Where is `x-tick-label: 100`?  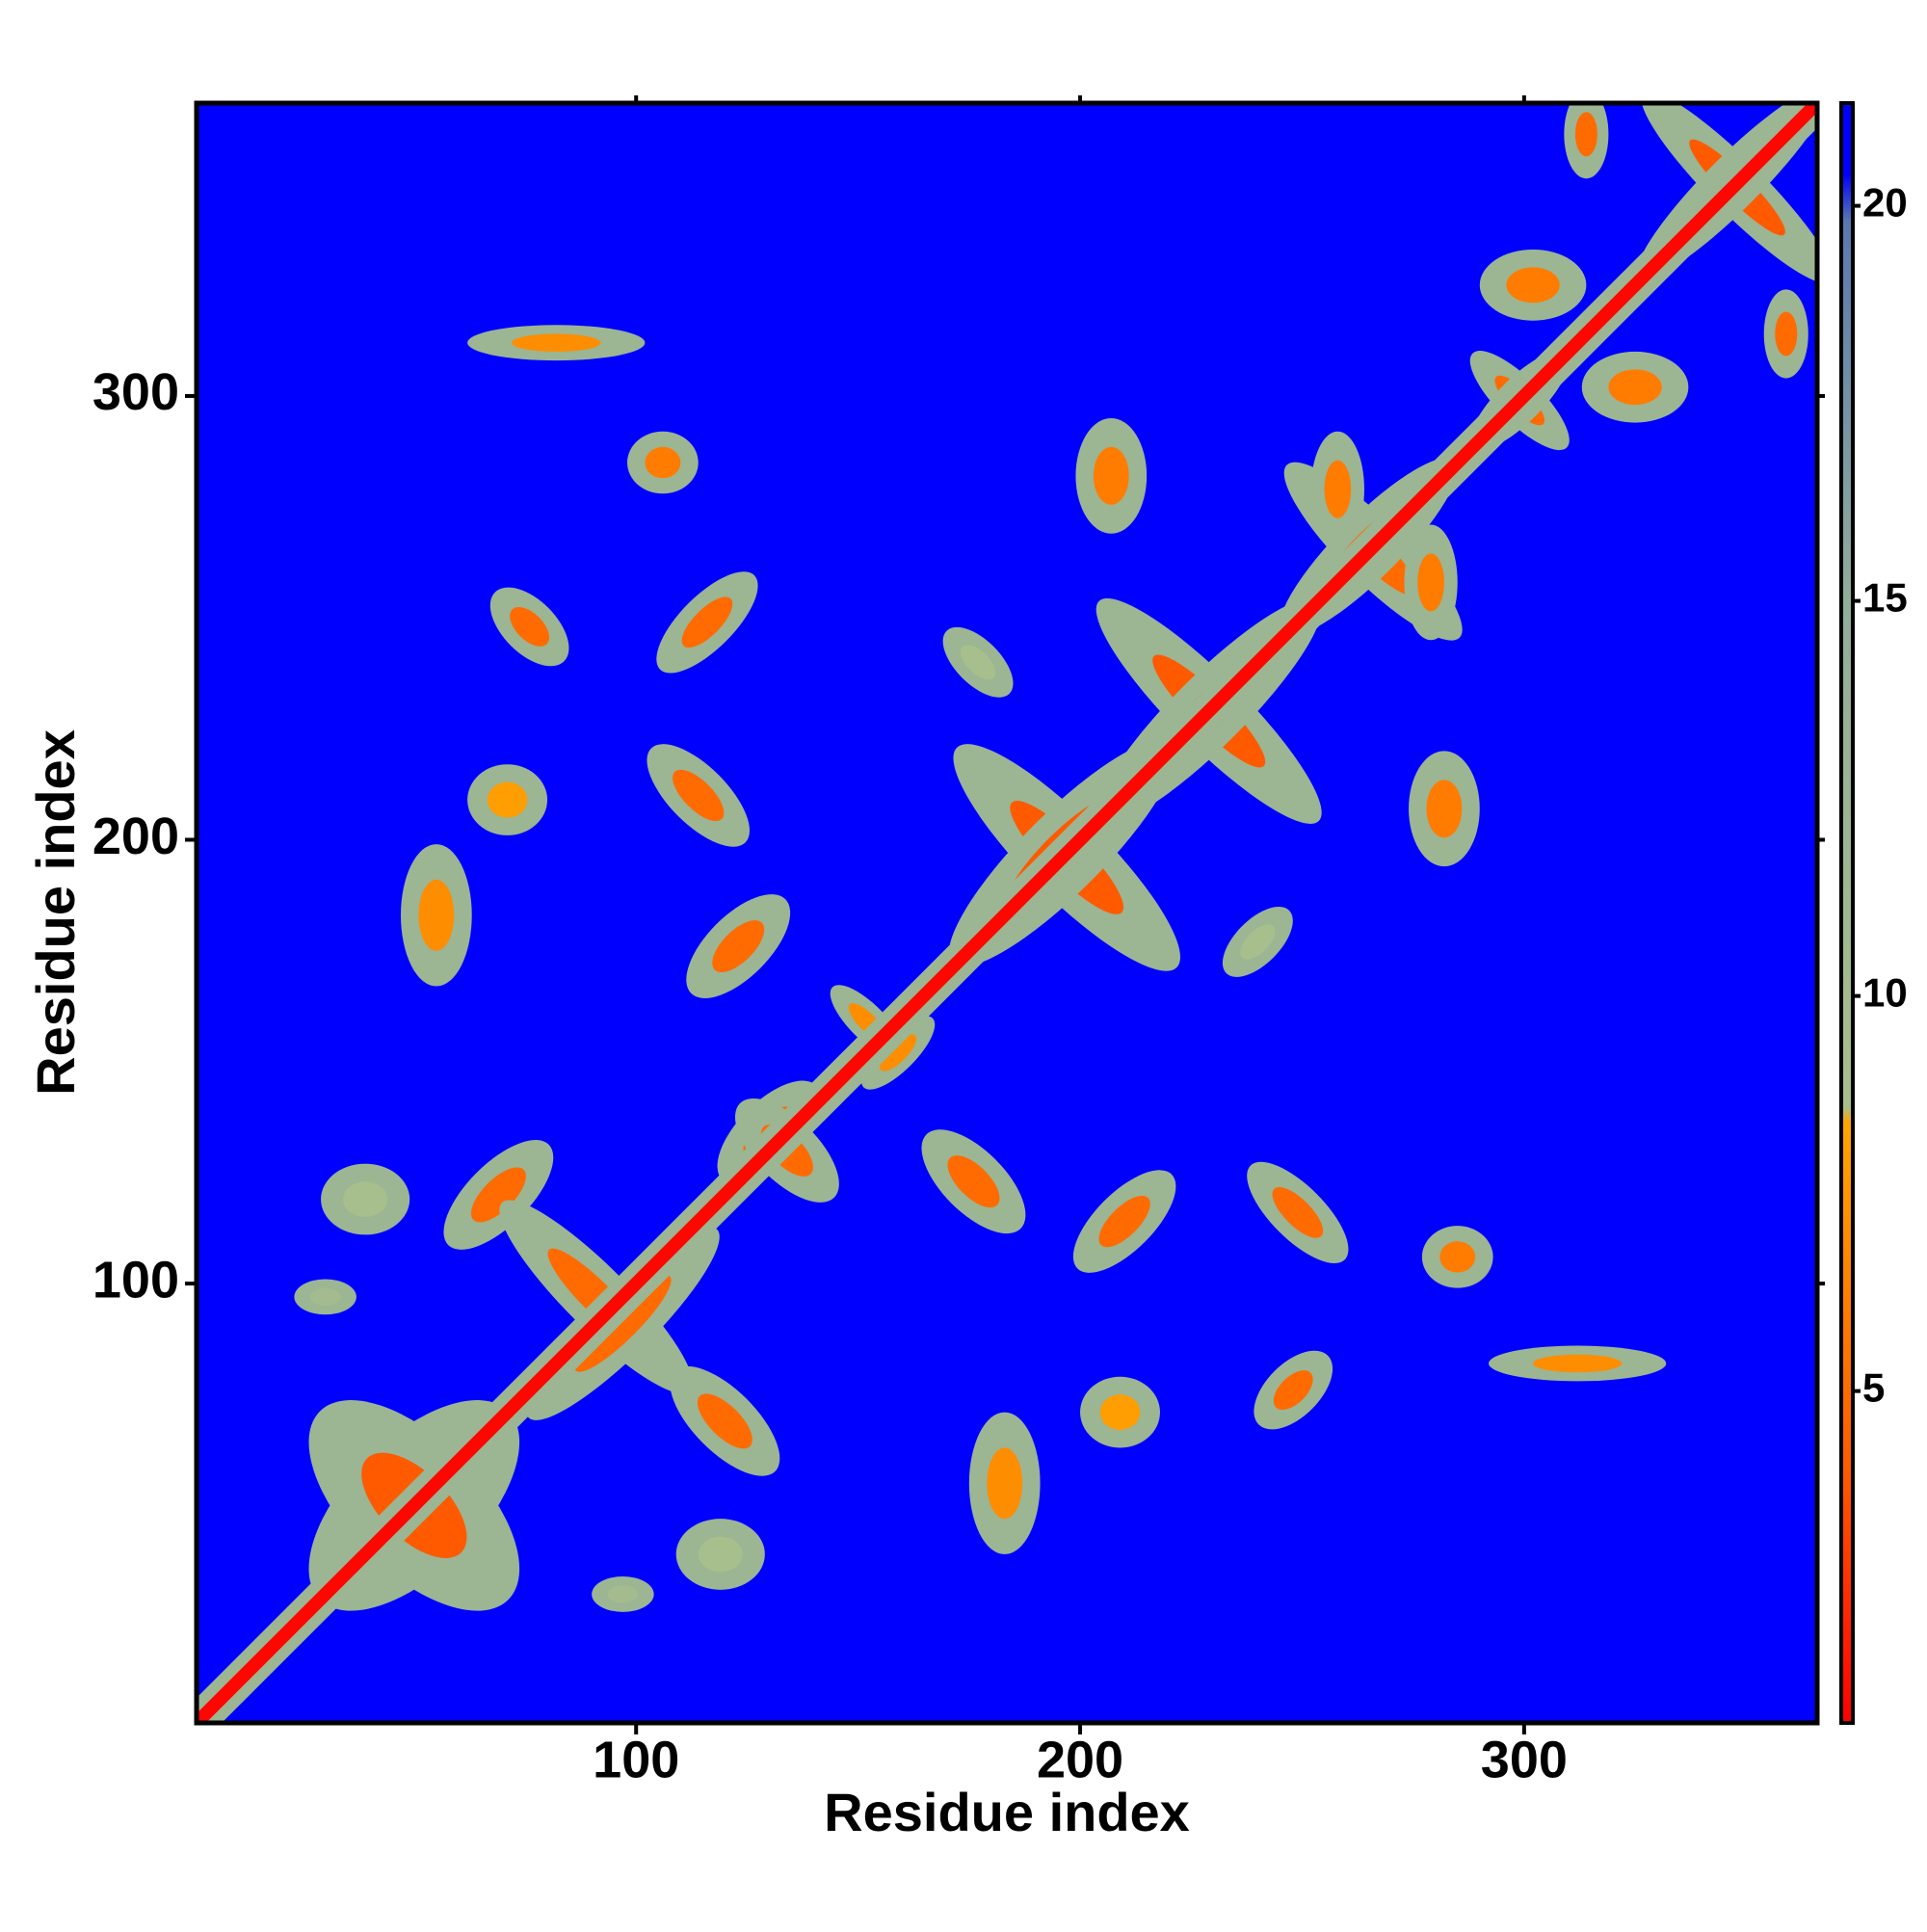 x-tick-label: 100 is located at coordinates (636, 1759).